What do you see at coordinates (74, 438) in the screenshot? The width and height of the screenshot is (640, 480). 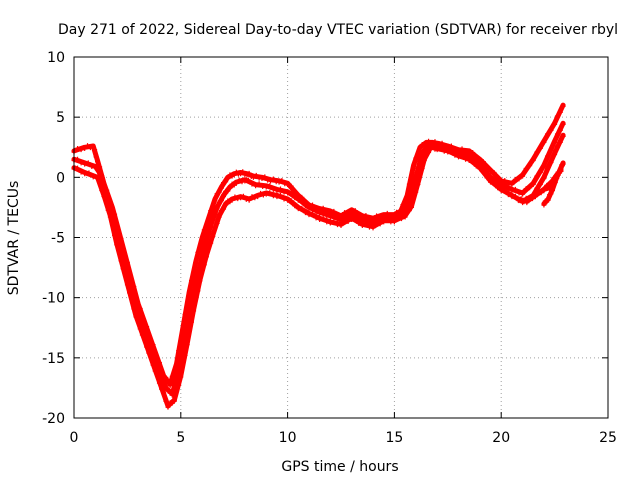 I see `x-tick-label: 0` at bounding box center [74, 438].